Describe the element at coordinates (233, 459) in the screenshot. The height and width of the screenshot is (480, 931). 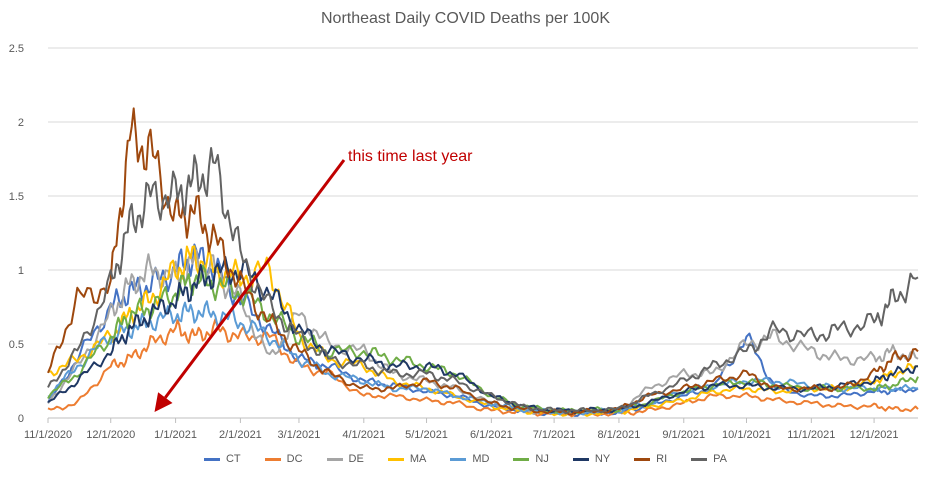
I see `legend-label: CT` at that location.